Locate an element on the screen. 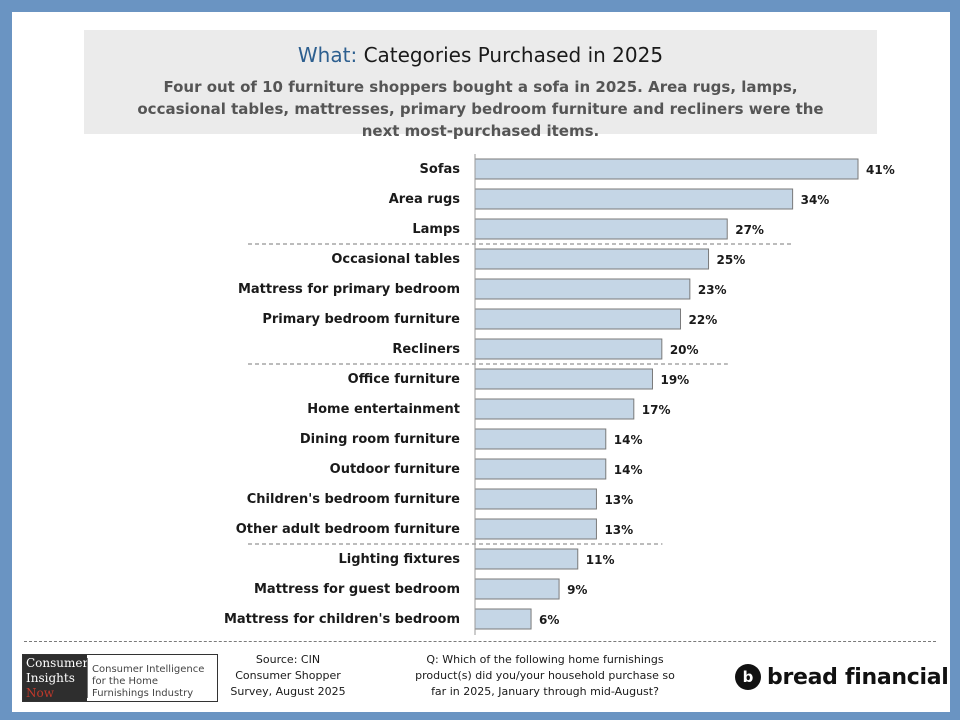  category-label: Mattress for guest bedroom is located at coordinates (357, 589).